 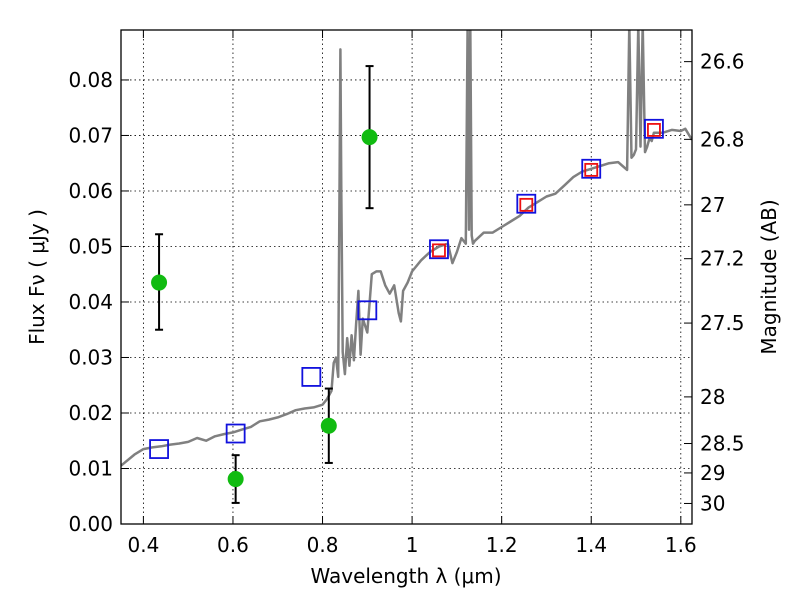 I want to click on y-tick-label: 0.03, so click(x=90, y=357).